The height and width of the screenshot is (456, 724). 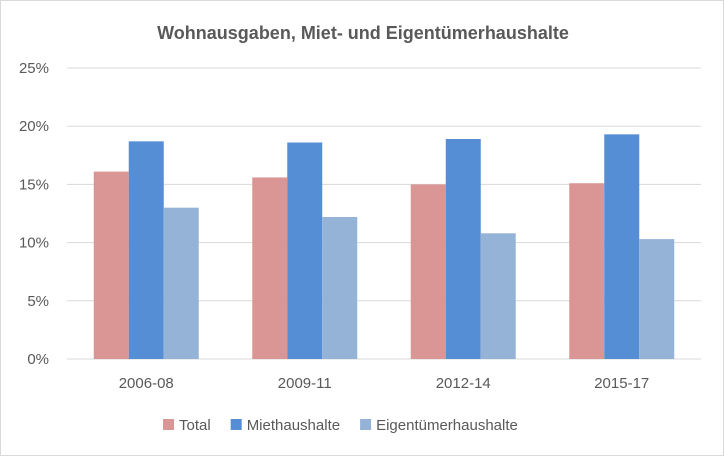 What do you see at coordinates (34, 214) in the screenshot?
I see `y-axis-ticks: 0% 5% 10% 15% 20% 25%` at bounding box center [34, 214].